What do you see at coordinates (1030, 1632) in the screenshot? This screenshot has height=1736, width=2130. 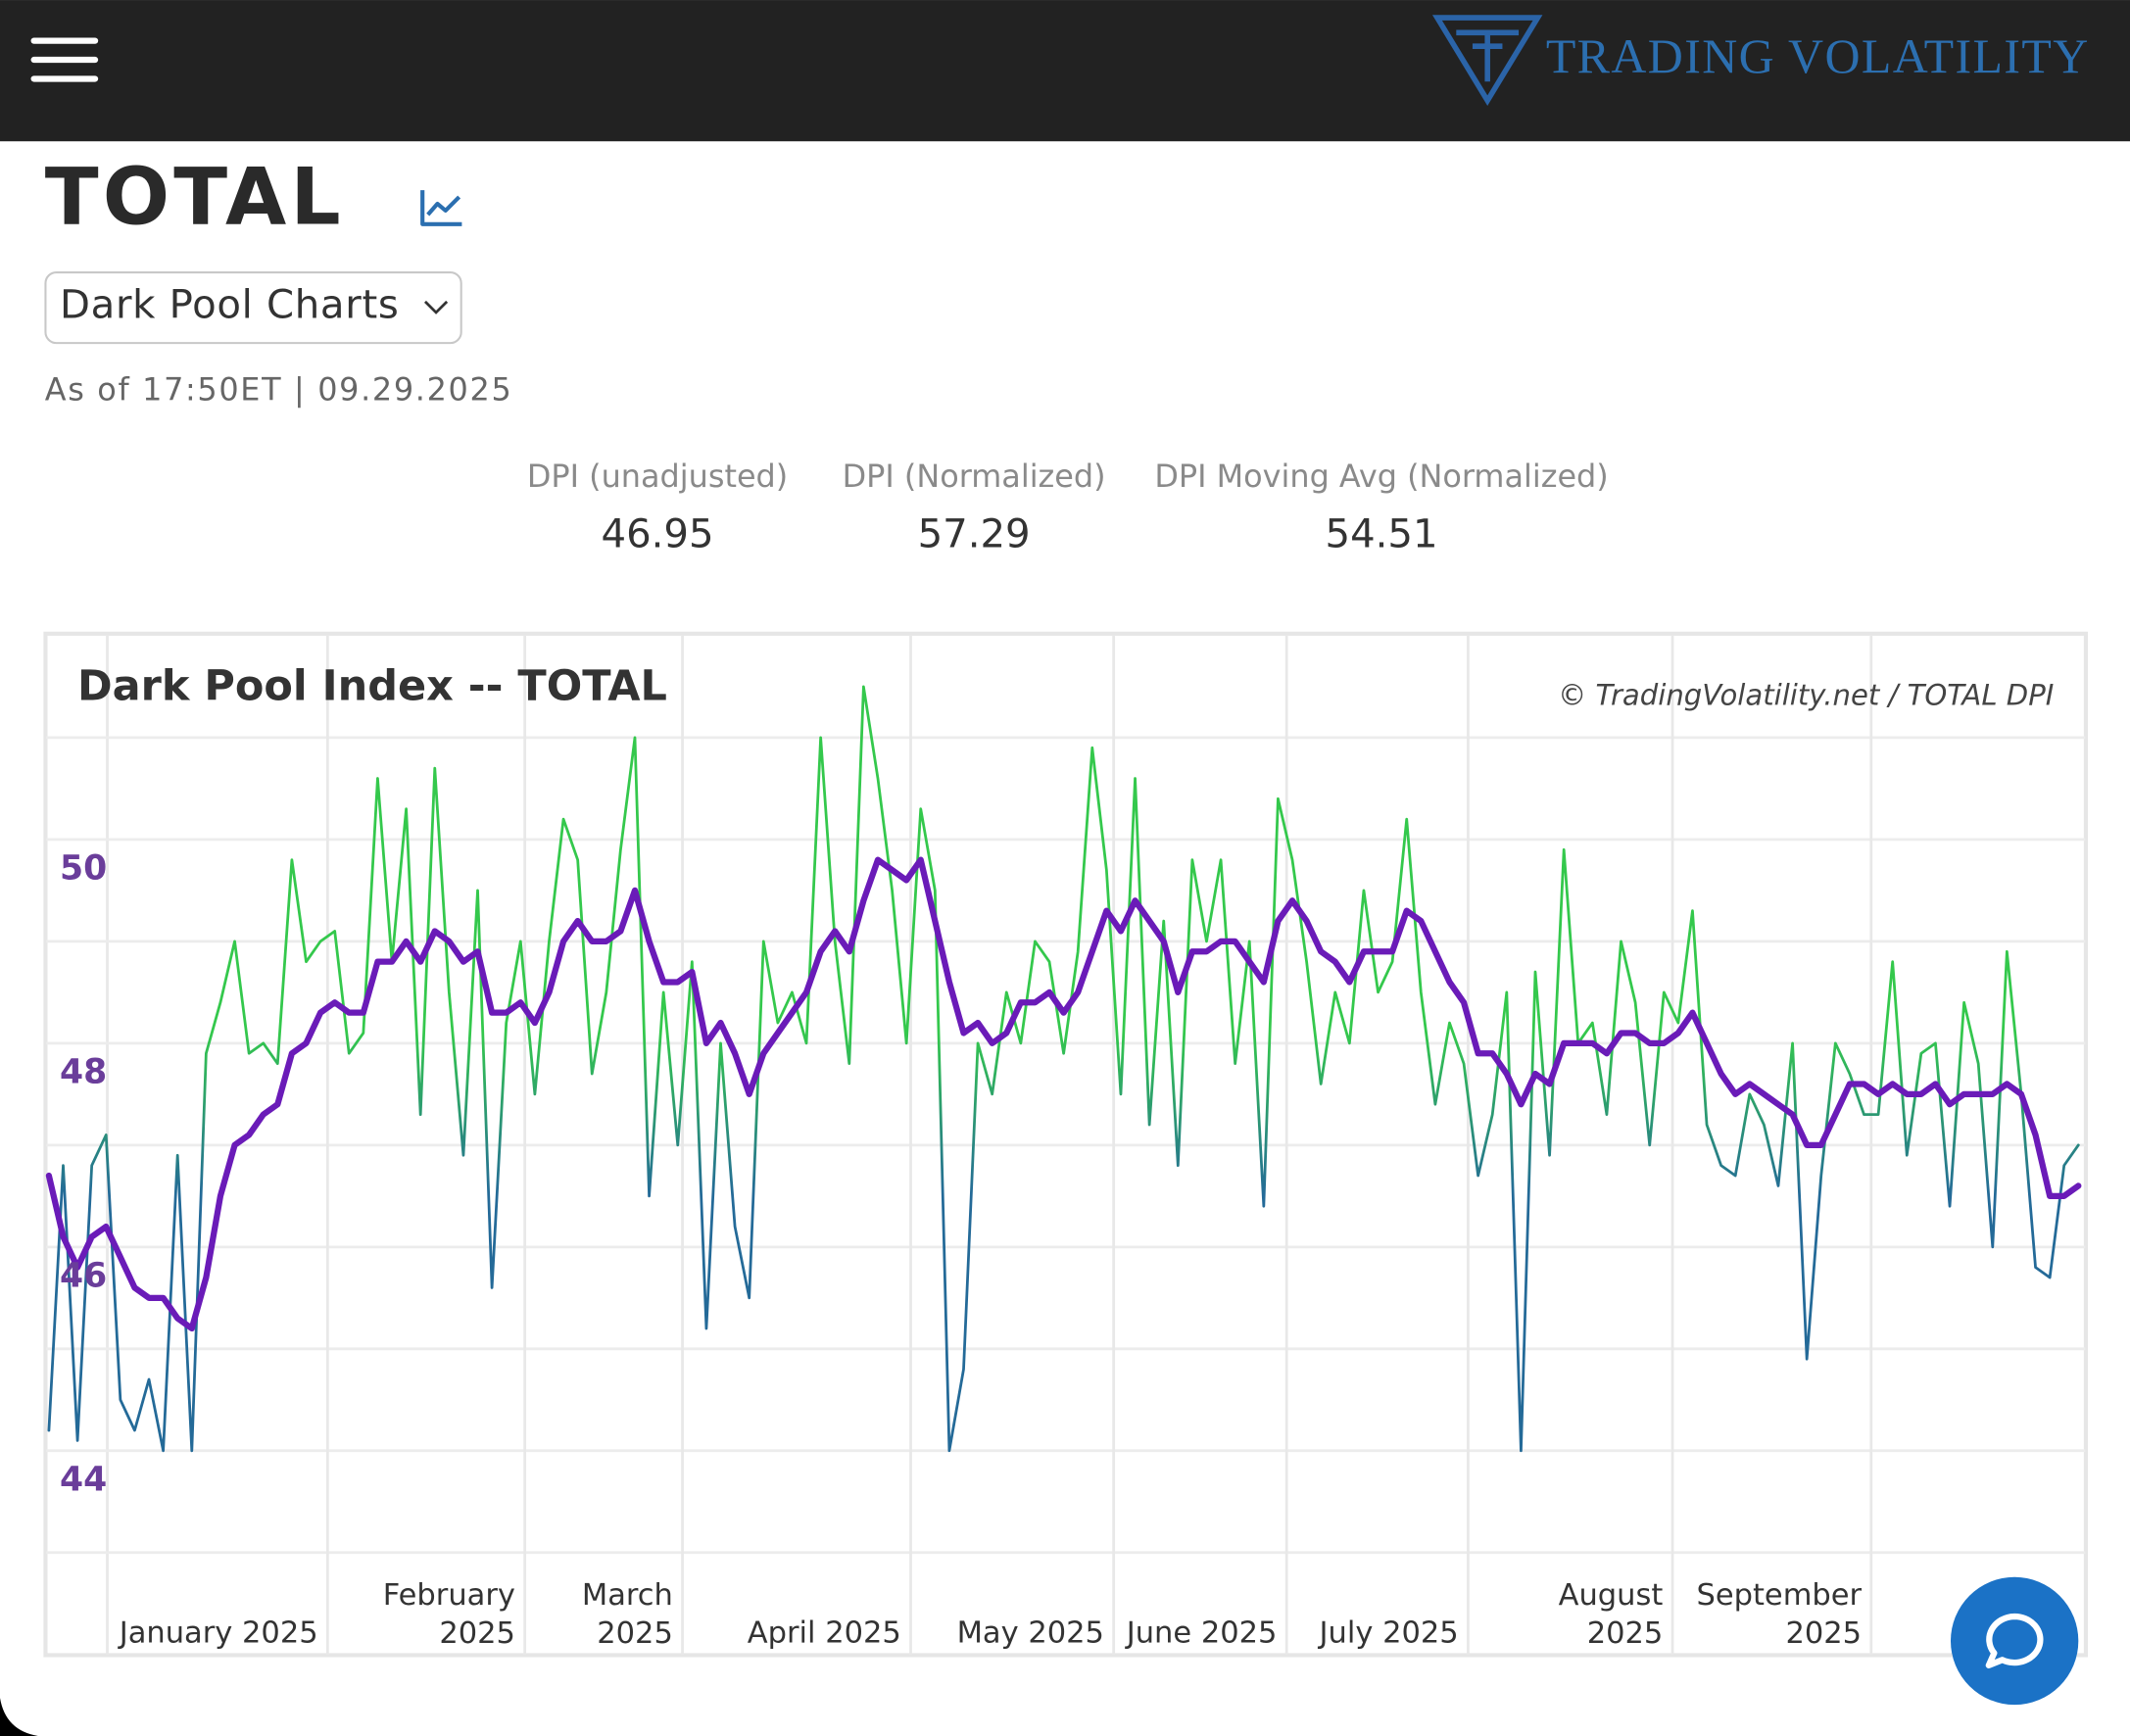 I see `x-tick-label: May 2025` at bounding box center [1030, 1632].